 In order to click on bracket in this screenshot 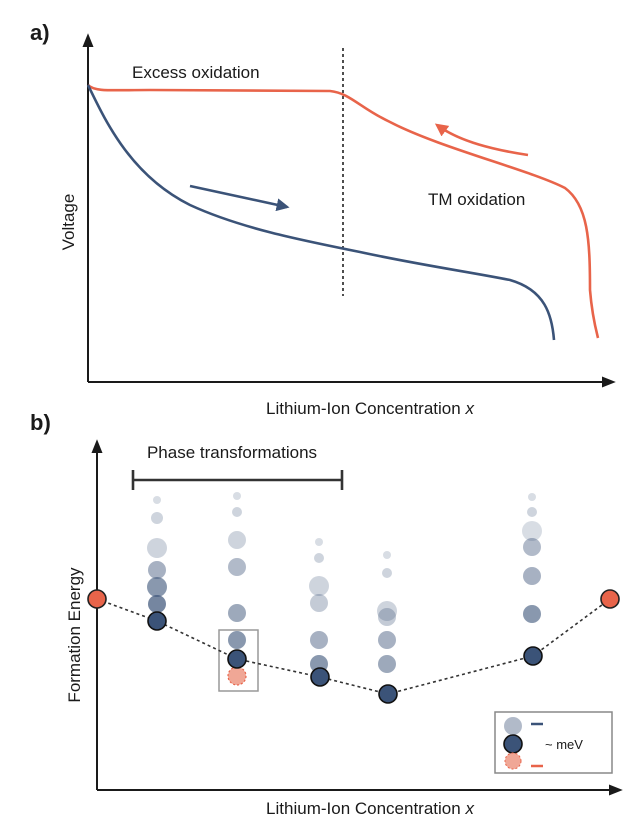, I will do `click(237, 480)`.